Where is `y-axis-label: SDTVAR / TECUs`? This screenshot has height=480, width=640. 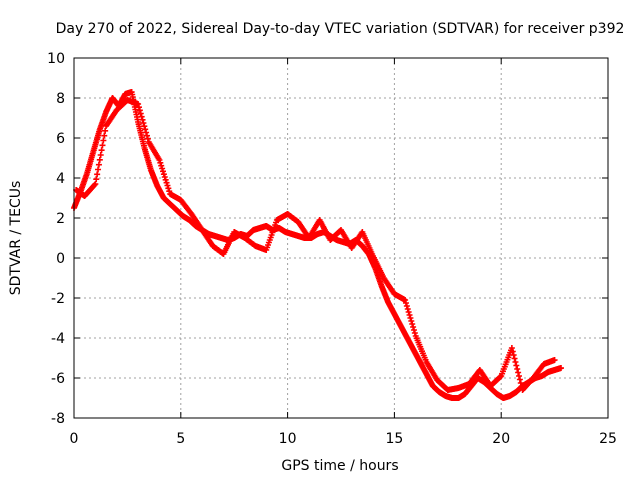
y-axis-label: SDTVAR / TECUs is located at coordinates (16, 238).